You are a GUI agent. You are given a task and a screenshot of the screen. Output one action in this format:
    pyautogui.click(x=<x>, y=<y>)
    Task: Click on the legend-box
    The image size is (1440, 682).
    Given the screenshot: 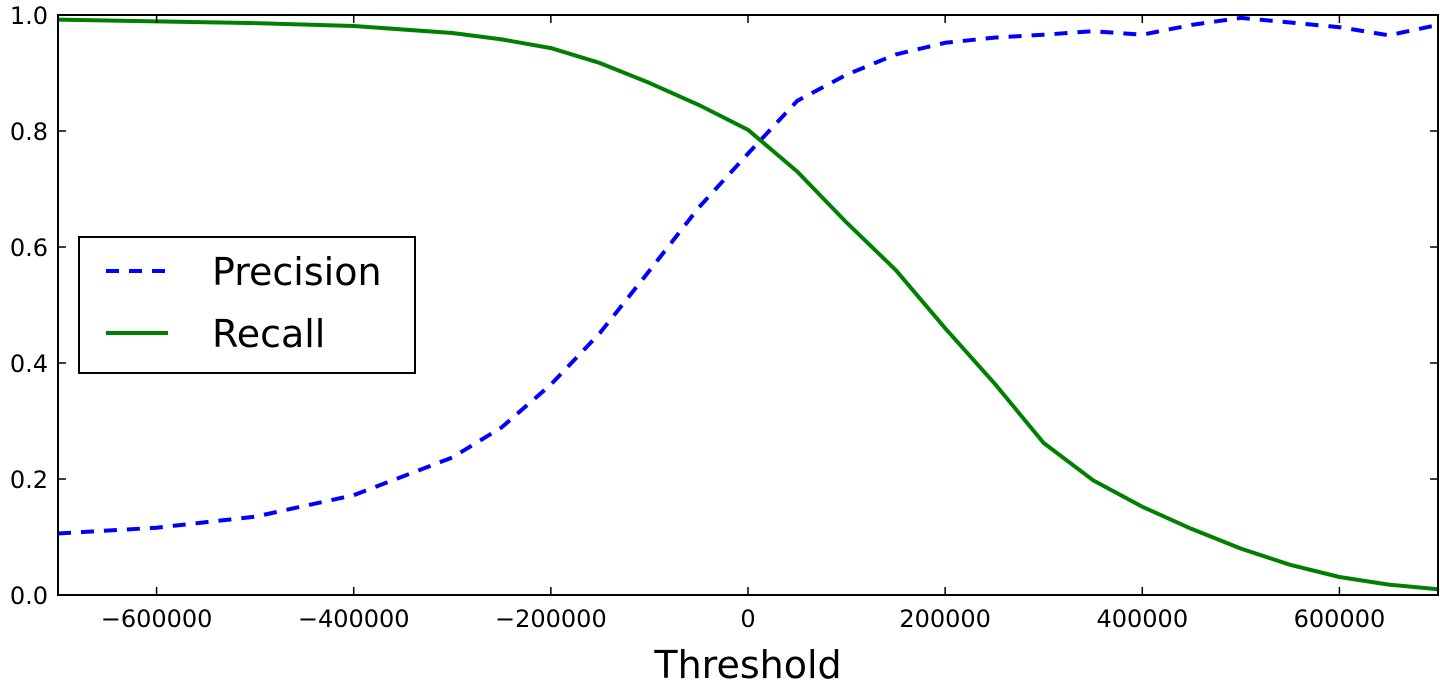 What is the action you would take?
    pyautogui.click(x=247, y=305)
    